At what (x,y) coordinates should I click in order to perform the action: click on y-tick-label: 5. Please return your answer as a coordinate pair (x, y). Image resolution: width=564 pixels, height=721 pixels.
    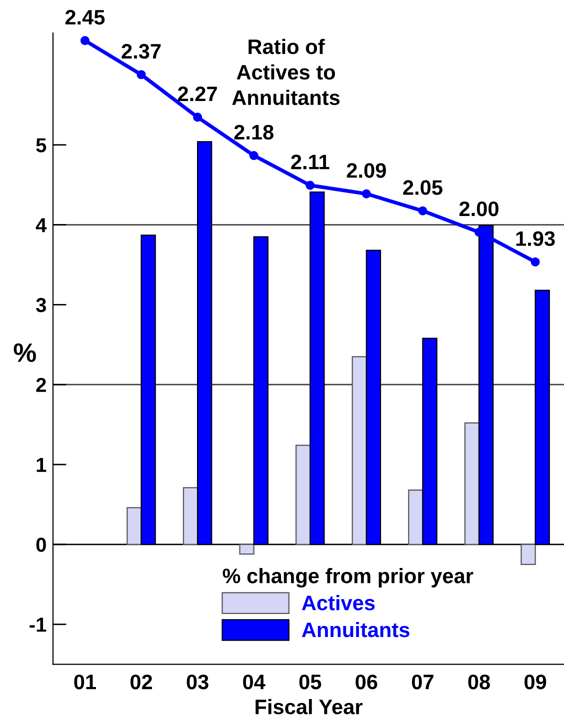
    Looking at the image, I should click on (41, 145).